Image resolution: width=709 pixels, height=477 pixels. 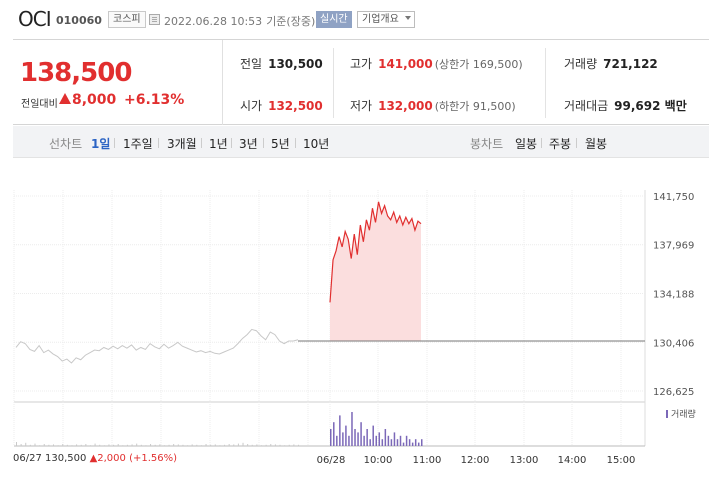 I want to click on quote-datetime: 2022.06.28 10:53 기준(장중), so click(x=239, y=21).